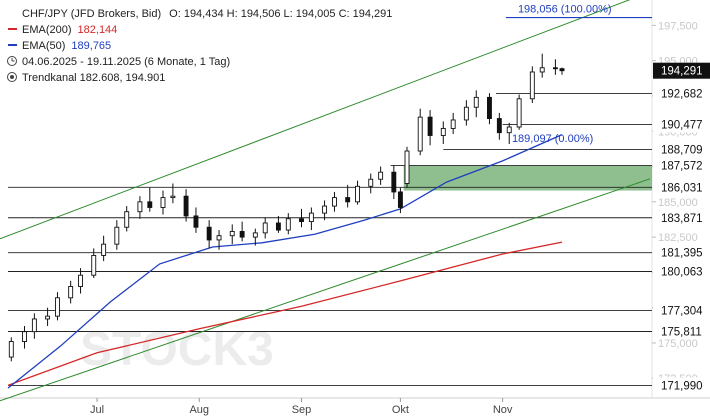 The height and width of the screenshot is (420, 710). I want to click on gap-zone, so click(527, 178).